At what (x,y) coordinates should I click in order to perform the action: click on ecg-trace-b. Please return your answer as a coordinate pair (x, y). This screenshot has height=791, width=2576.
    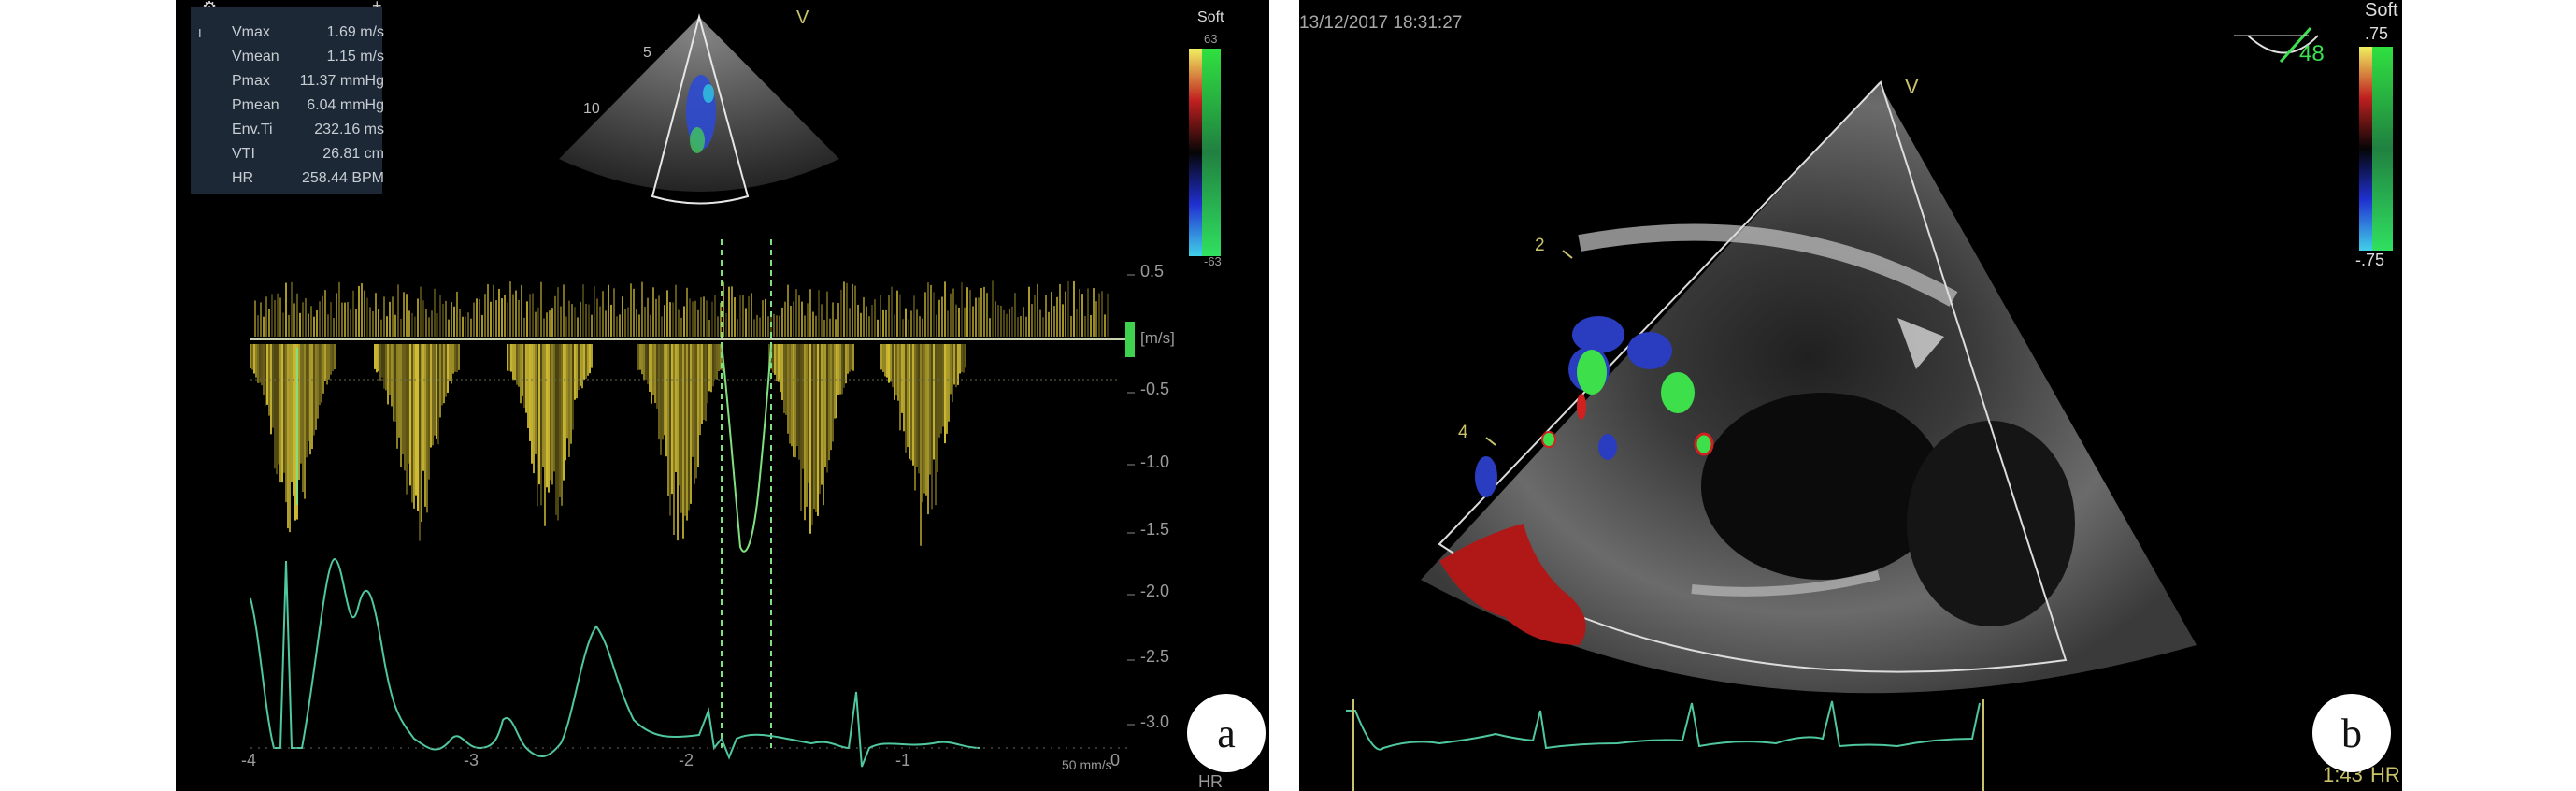
    Looking at the image, I should click on (1663, 725).